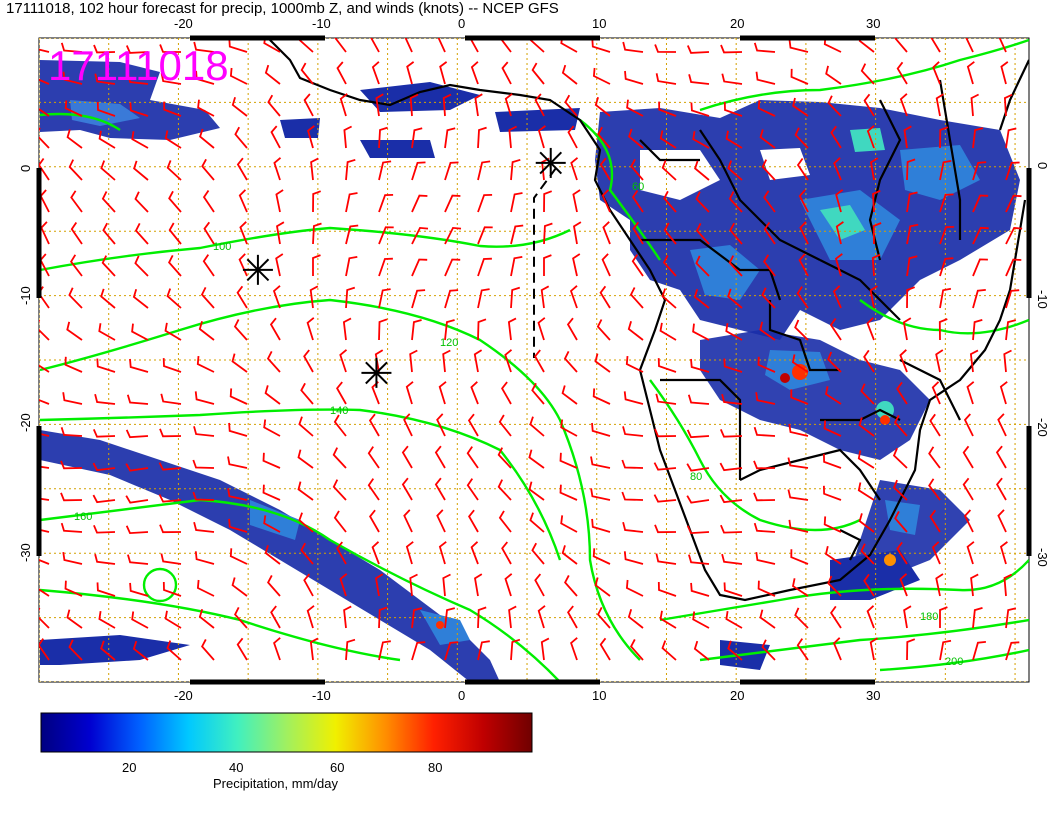 This screenshot has height=816, width=1056. I want to click on colorbar-tick: 40, so click(236, 767).